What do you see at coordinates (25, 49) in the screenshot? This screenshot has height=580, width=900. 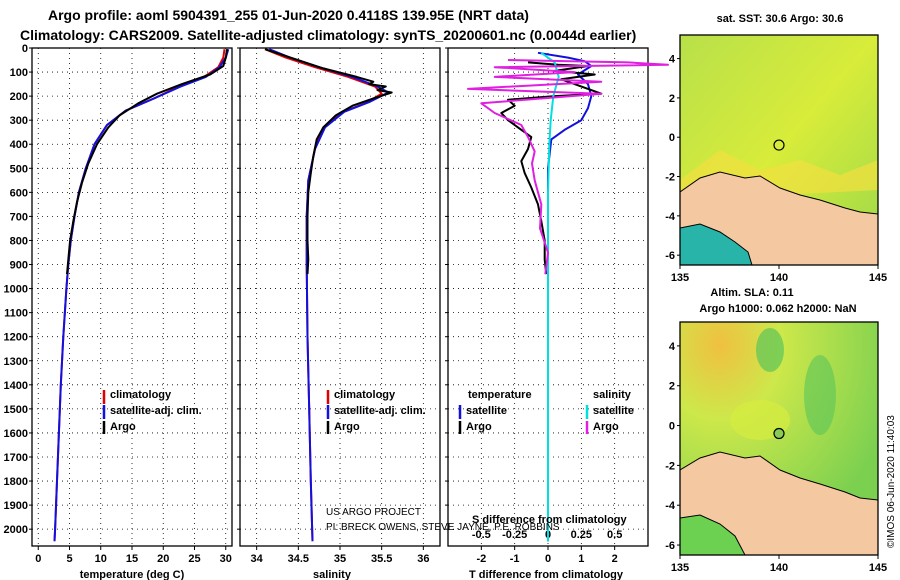 I see `y-tick-label: 0` at bounding box center [25, 49].